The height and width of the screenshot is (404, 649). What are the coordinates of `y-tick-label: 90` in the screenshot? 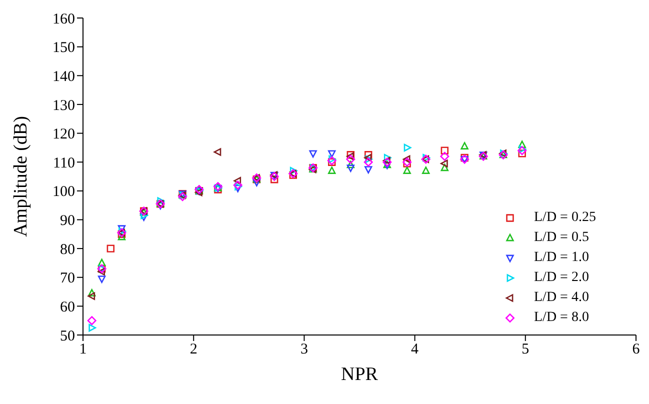 It's located at (67, 221).